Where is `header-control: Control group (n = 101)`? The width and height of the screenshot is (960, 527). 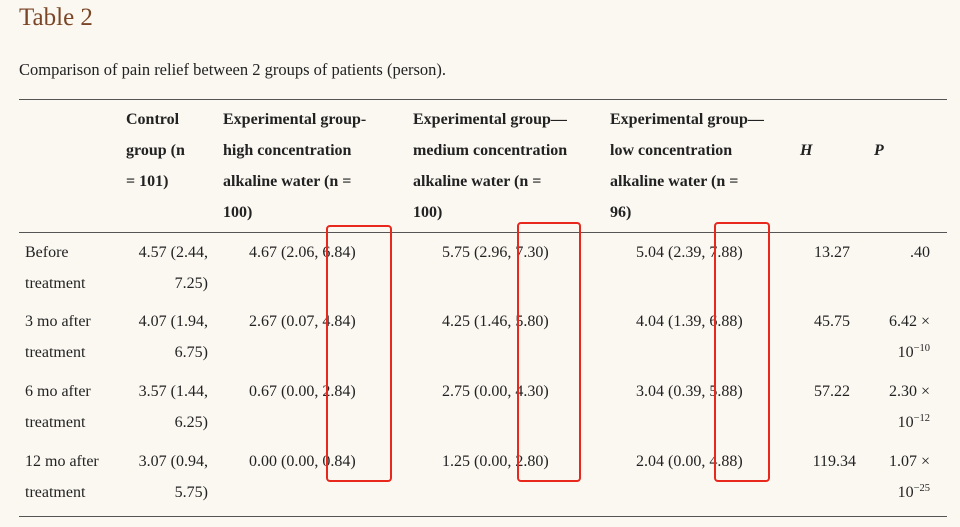
header-control: Control group (n = 101) is located at coordinates (171, 150).